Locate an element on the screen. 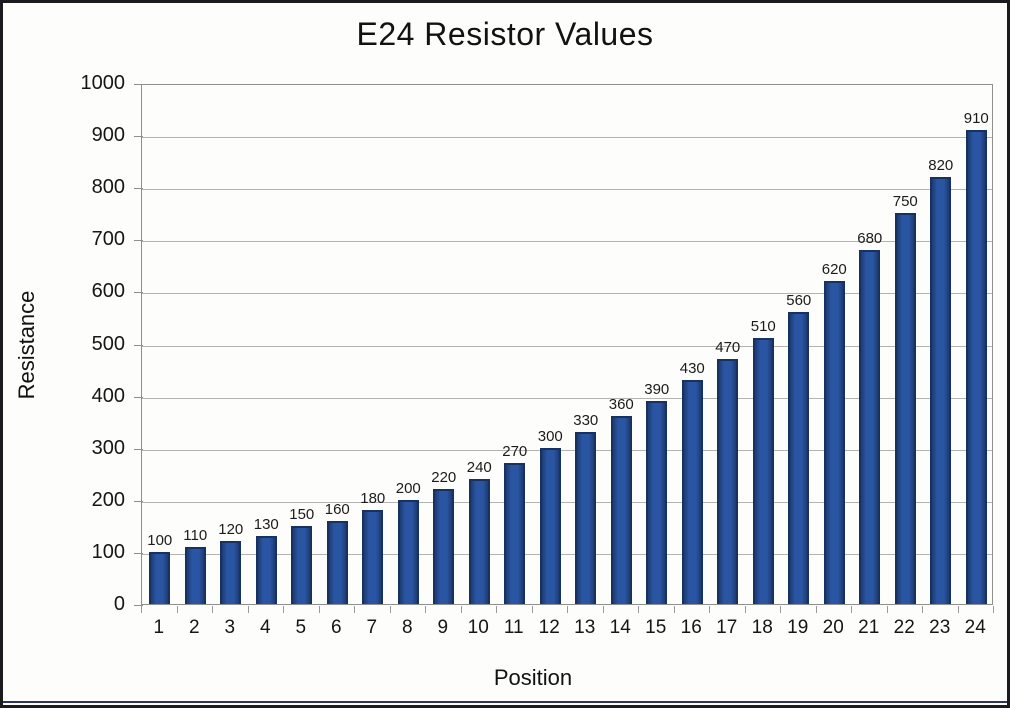 This screenshot has height=708, width=1010. x-tick-label: 21 is located at coordinates (869, 627).